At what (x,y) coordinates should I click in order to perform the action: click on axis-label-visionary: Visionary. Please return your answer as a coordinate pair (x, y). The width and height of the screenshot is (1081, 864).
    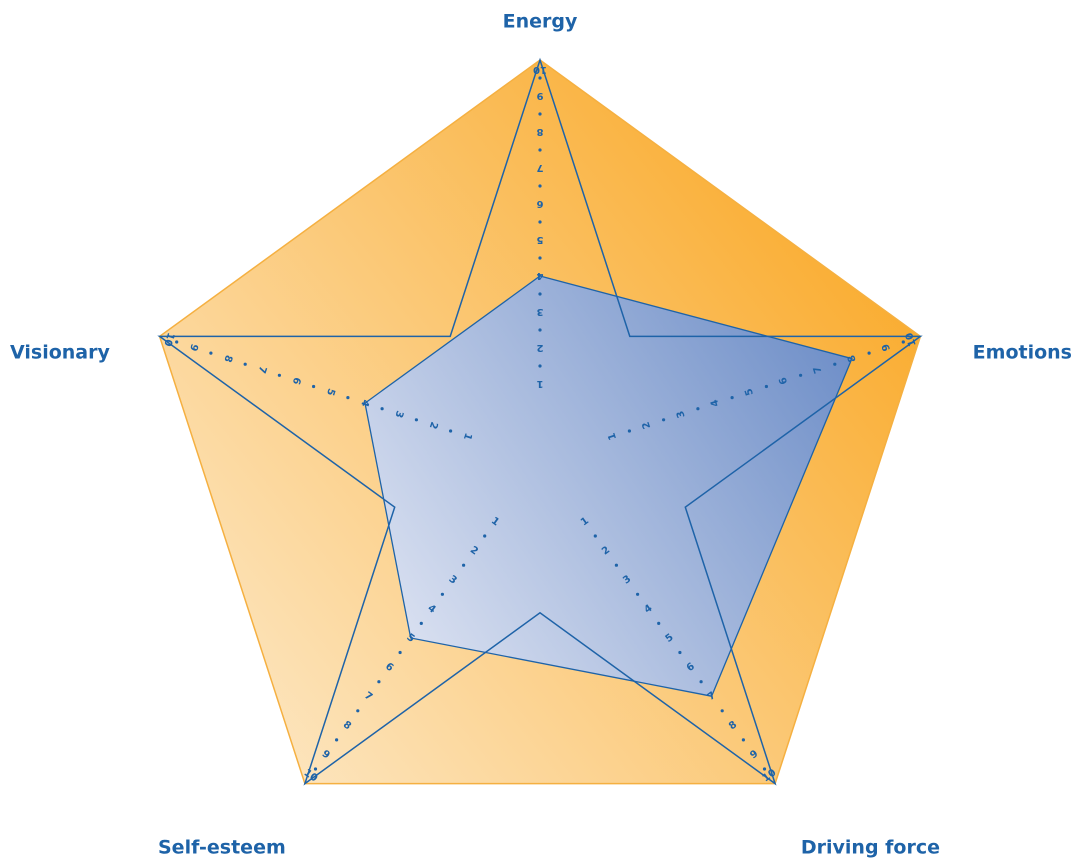
    Looking at the image, I should click on (60, 353).